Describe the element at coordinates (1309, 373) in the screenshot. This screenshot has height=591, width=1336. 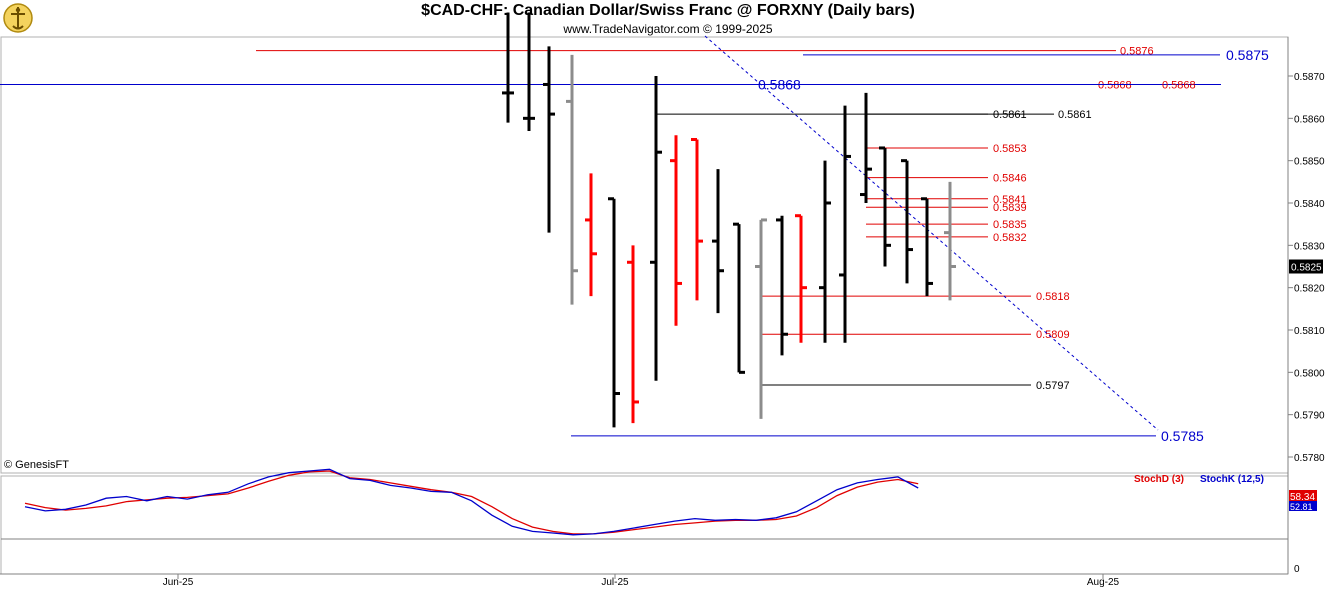
I see `price-tick-label: 0.5800` at that location.